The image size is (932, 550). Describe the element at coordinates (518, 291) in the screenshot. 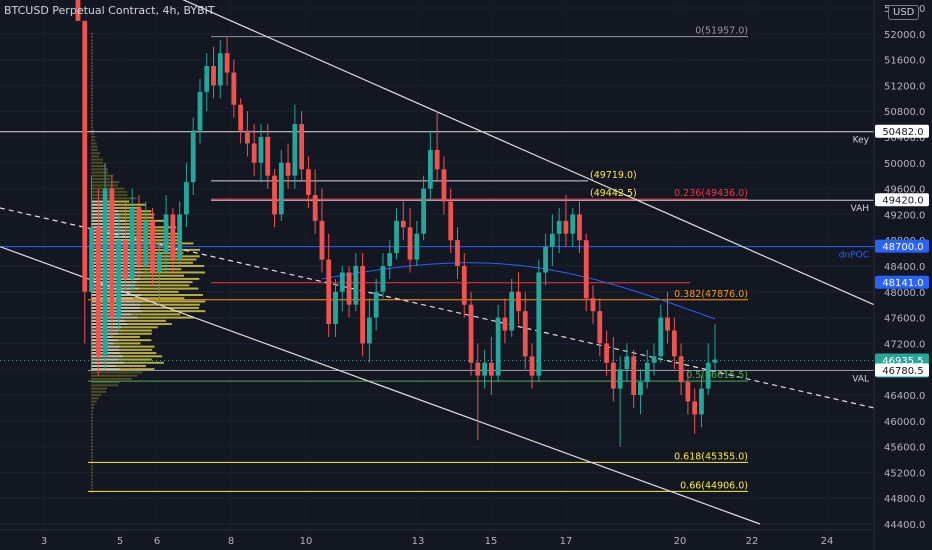

I see `moving-average-line` at that location.